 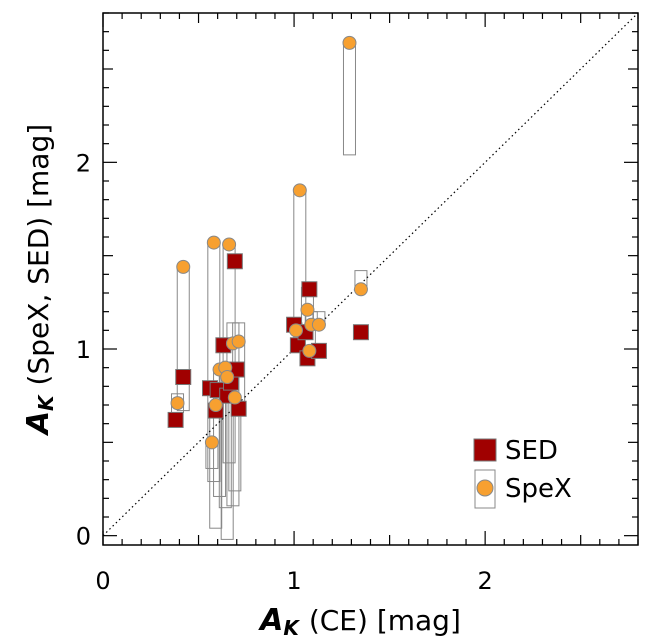 I want to click on x-tick-label-0: 0, so click(x=102, y=581).